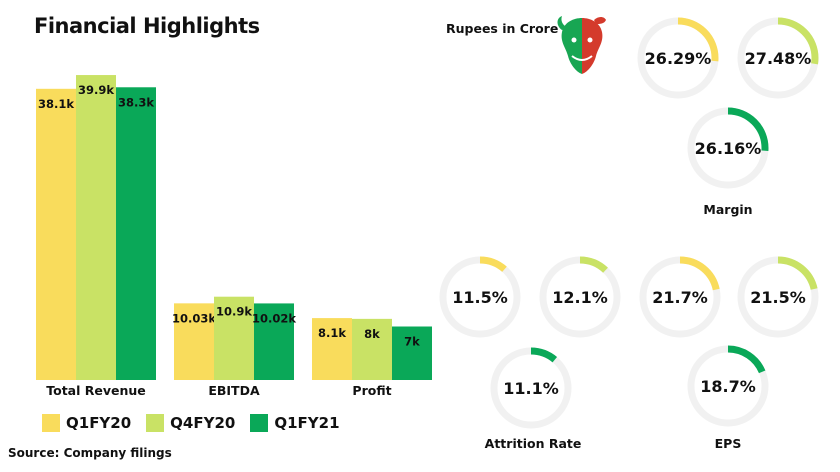 Image resolution: width=840 pixels, height=472 pixels. What do you see at coordinates (234, 312) in the screenshot?
I see `bar-label-ebitda-q4fy20: 10.9k` at bounding box center [234, 312].